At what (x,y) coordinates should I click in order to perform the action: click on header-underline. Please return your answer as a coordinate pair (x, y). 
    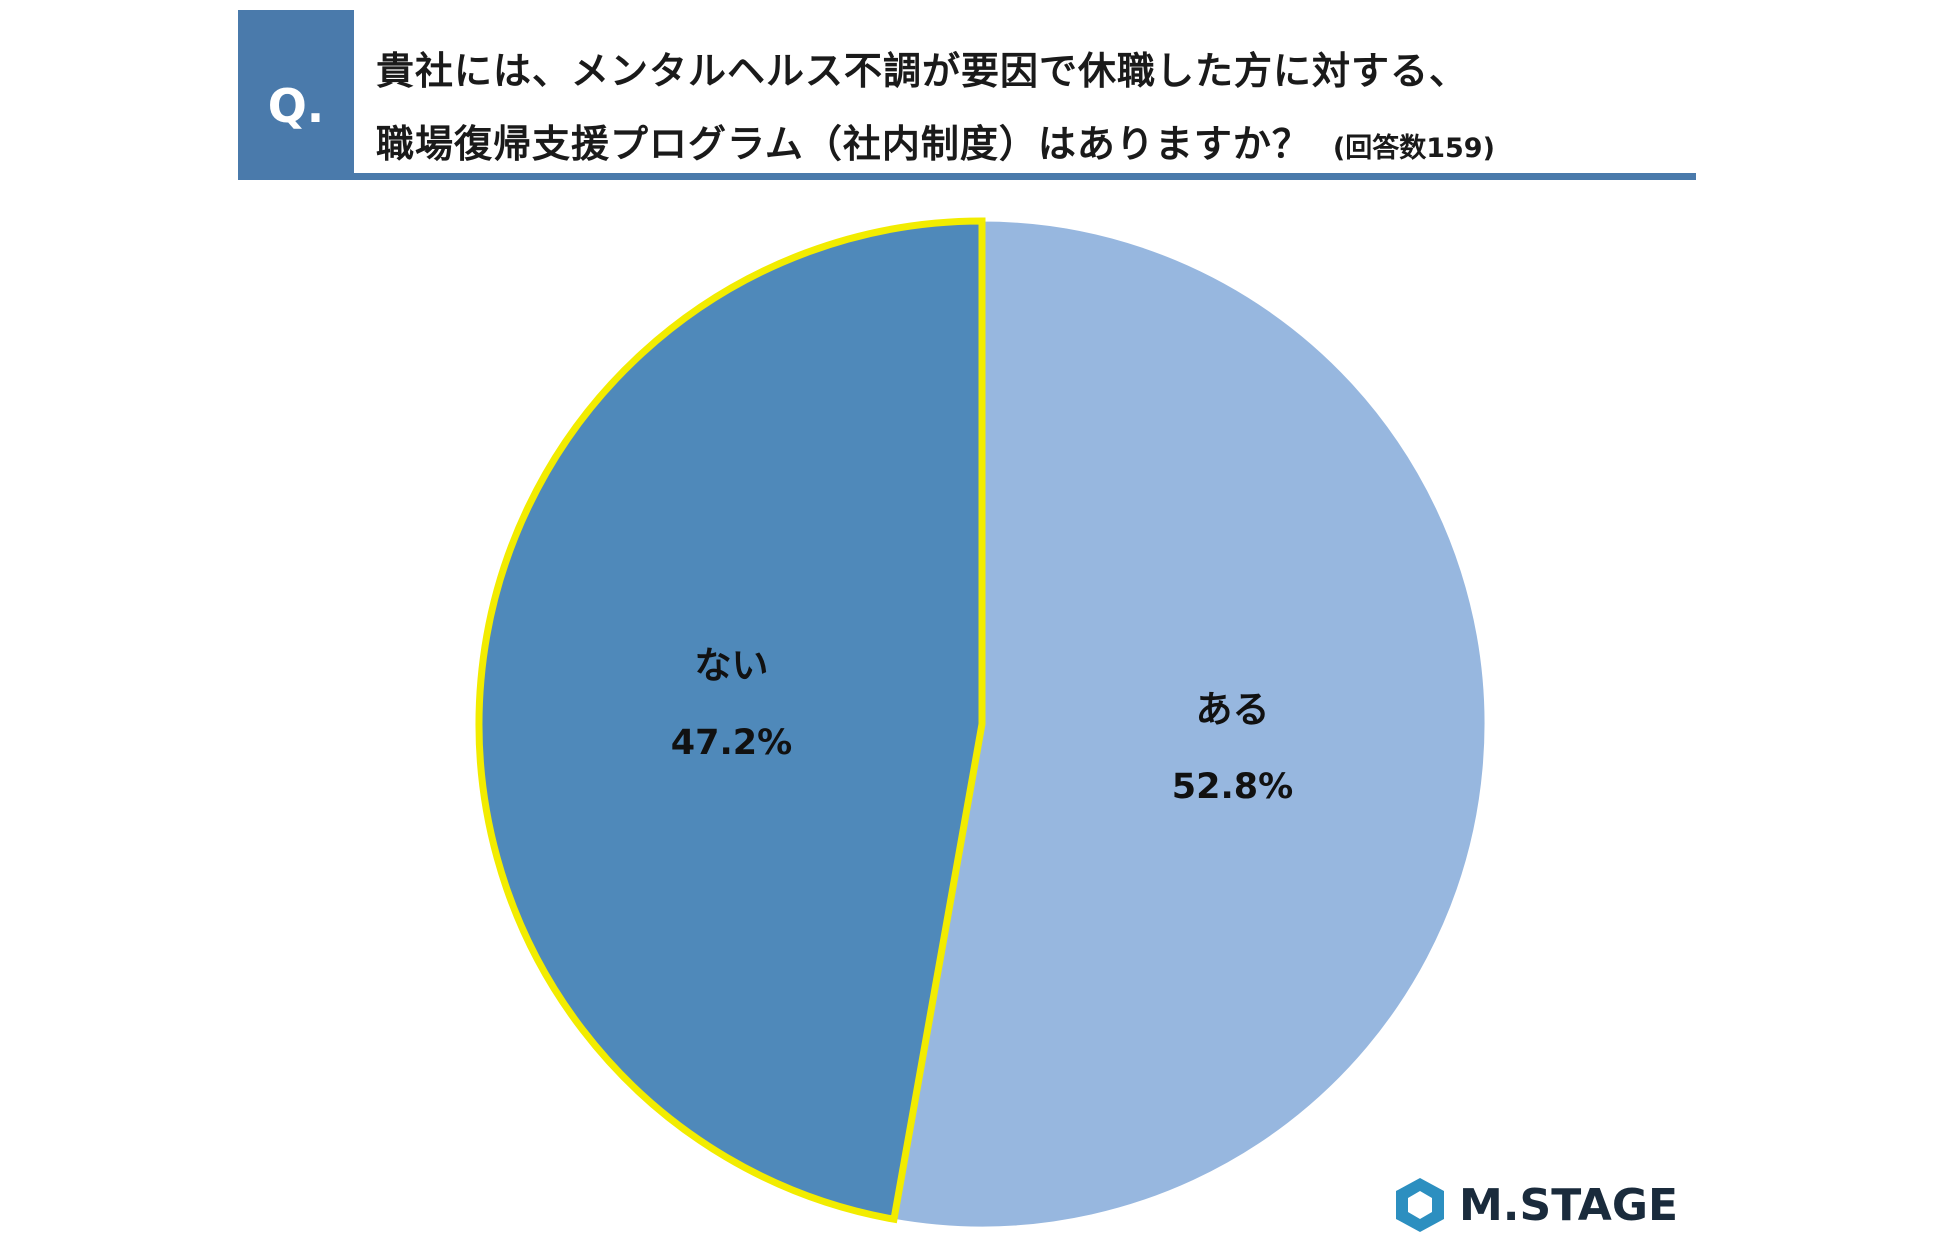
    Looking at the image, I should click on (967, 176).